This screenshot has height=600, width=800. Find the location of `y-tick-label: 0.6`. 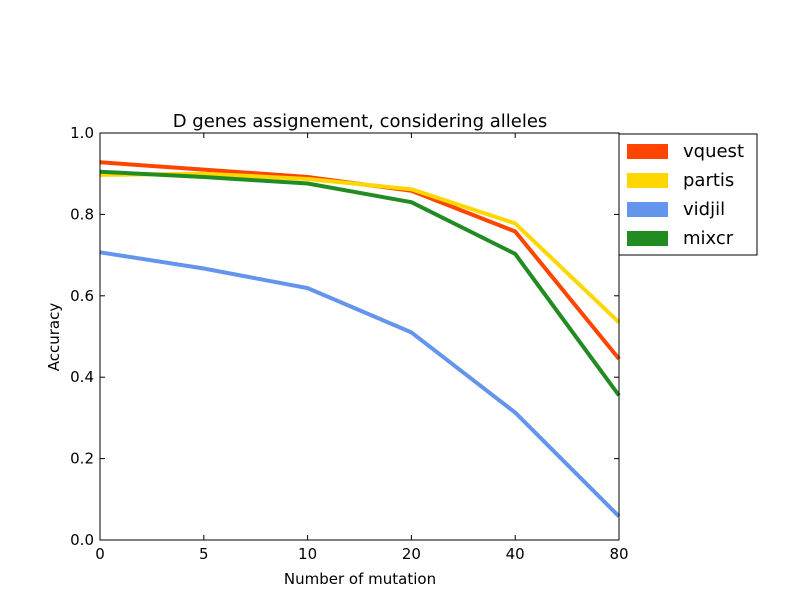

y-tick-label: 0.6 is located at coordinates (82, 296).